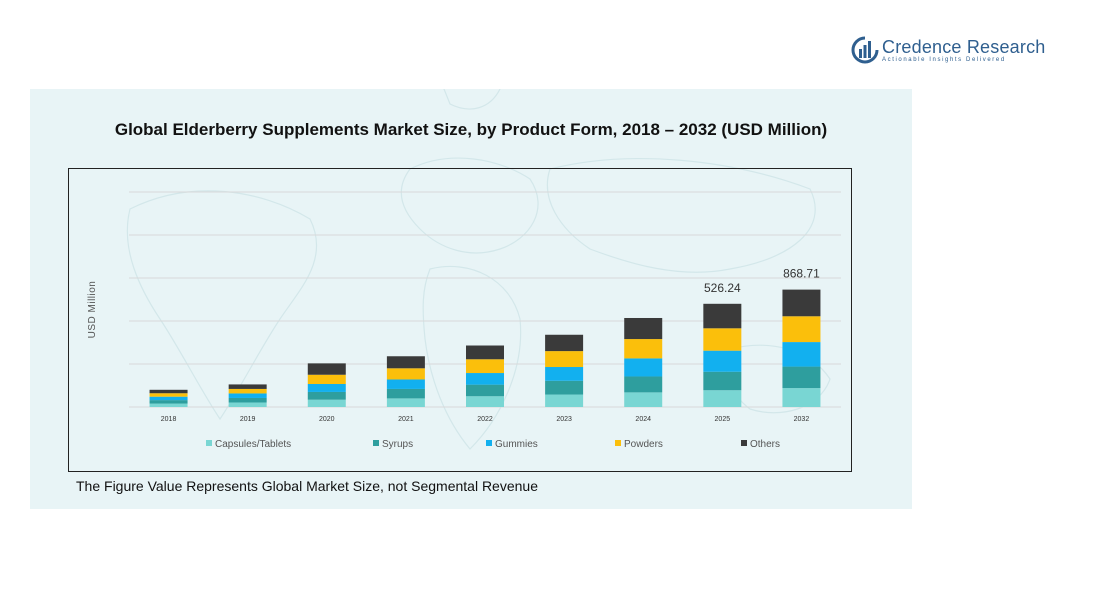 Image resolution: width=1101 pixels, height=597 pixels. Describe the element at coordinates (326, 379) in the screenshot. I see `bar-2020-powders` at that location.